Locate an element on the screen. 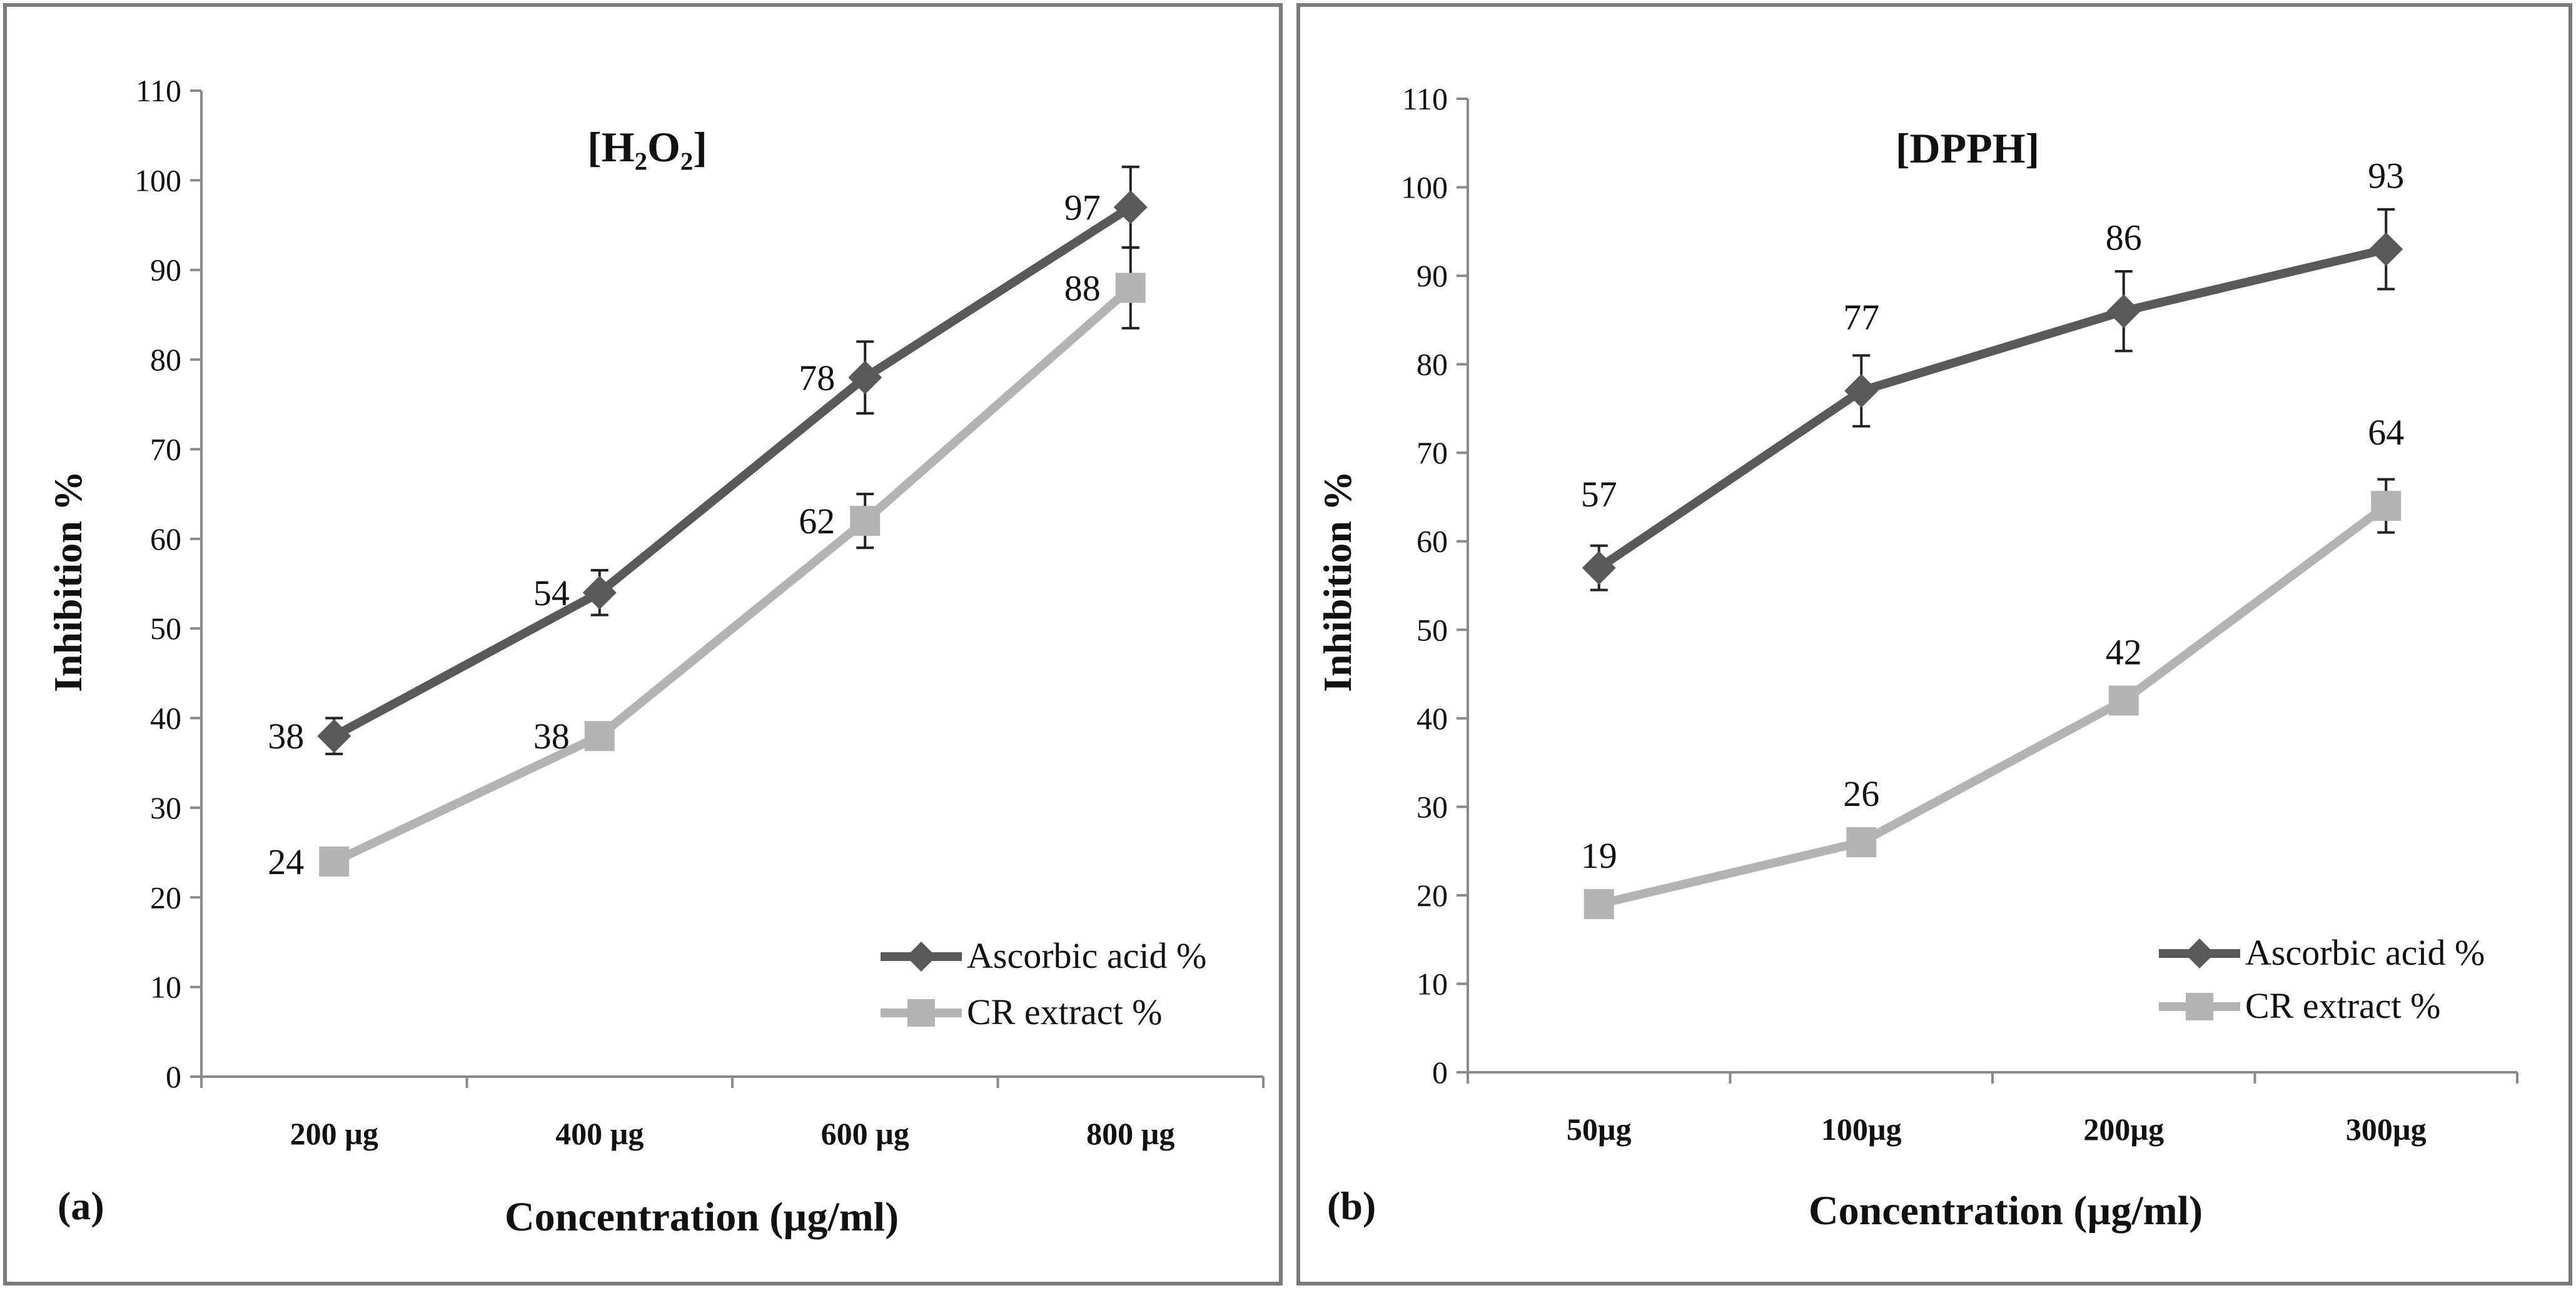  data-label: 78 is located at coordinates (817, 378).